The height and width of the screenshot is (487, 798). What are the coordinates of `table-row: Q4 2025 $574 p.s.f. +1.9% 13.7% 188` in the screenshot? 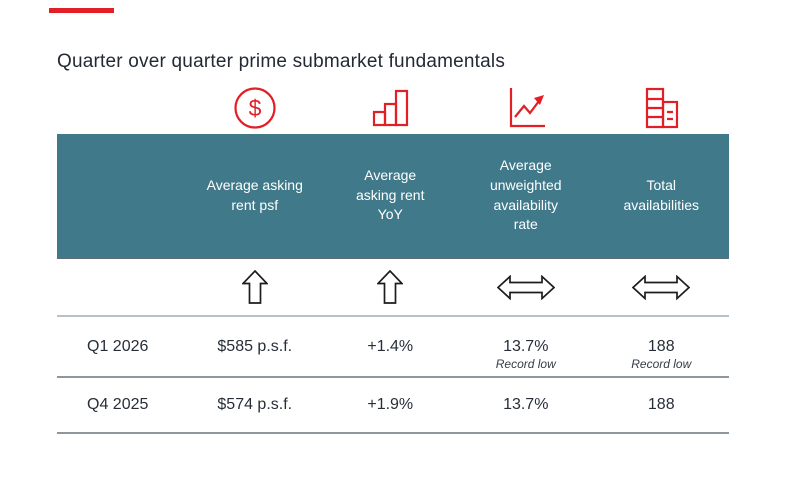 It's located at (393, 406).